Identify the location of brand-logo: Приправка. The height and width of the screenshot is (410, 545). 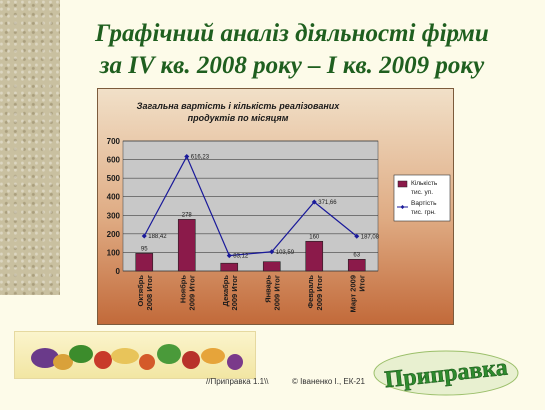
(446, 373).